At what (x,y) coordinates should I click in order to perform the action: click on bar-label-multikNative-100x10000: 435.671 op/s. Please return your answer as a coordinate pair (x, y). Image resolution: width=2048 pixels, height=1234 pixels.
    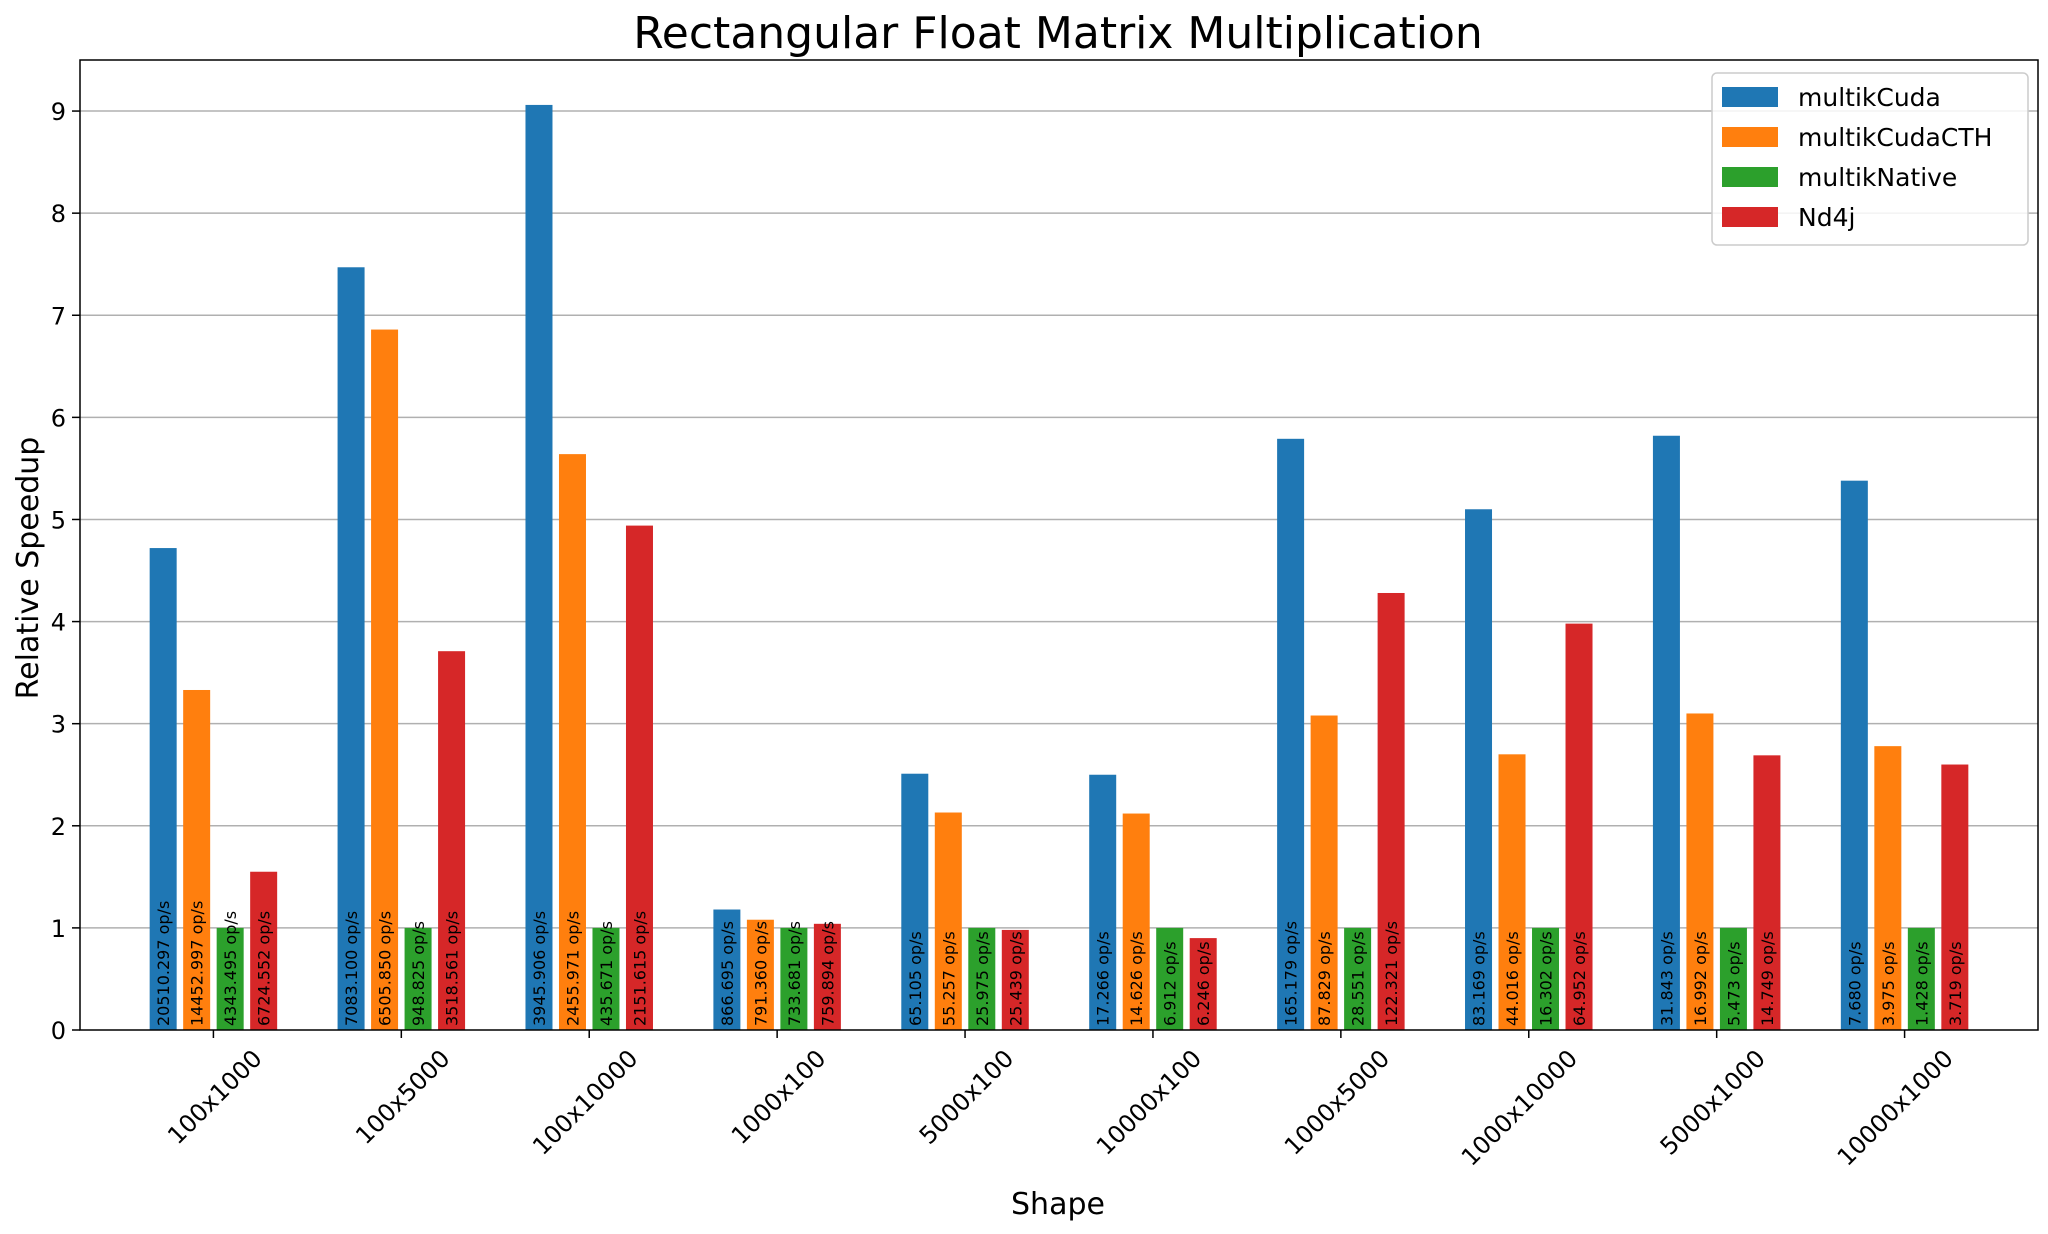
    Looking at the image, I should click on (606, 973).